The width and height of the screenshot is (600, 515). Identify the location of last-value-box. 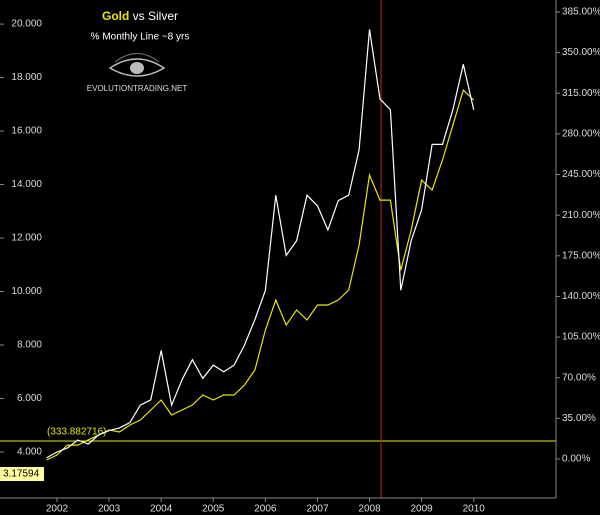
(22, 474).